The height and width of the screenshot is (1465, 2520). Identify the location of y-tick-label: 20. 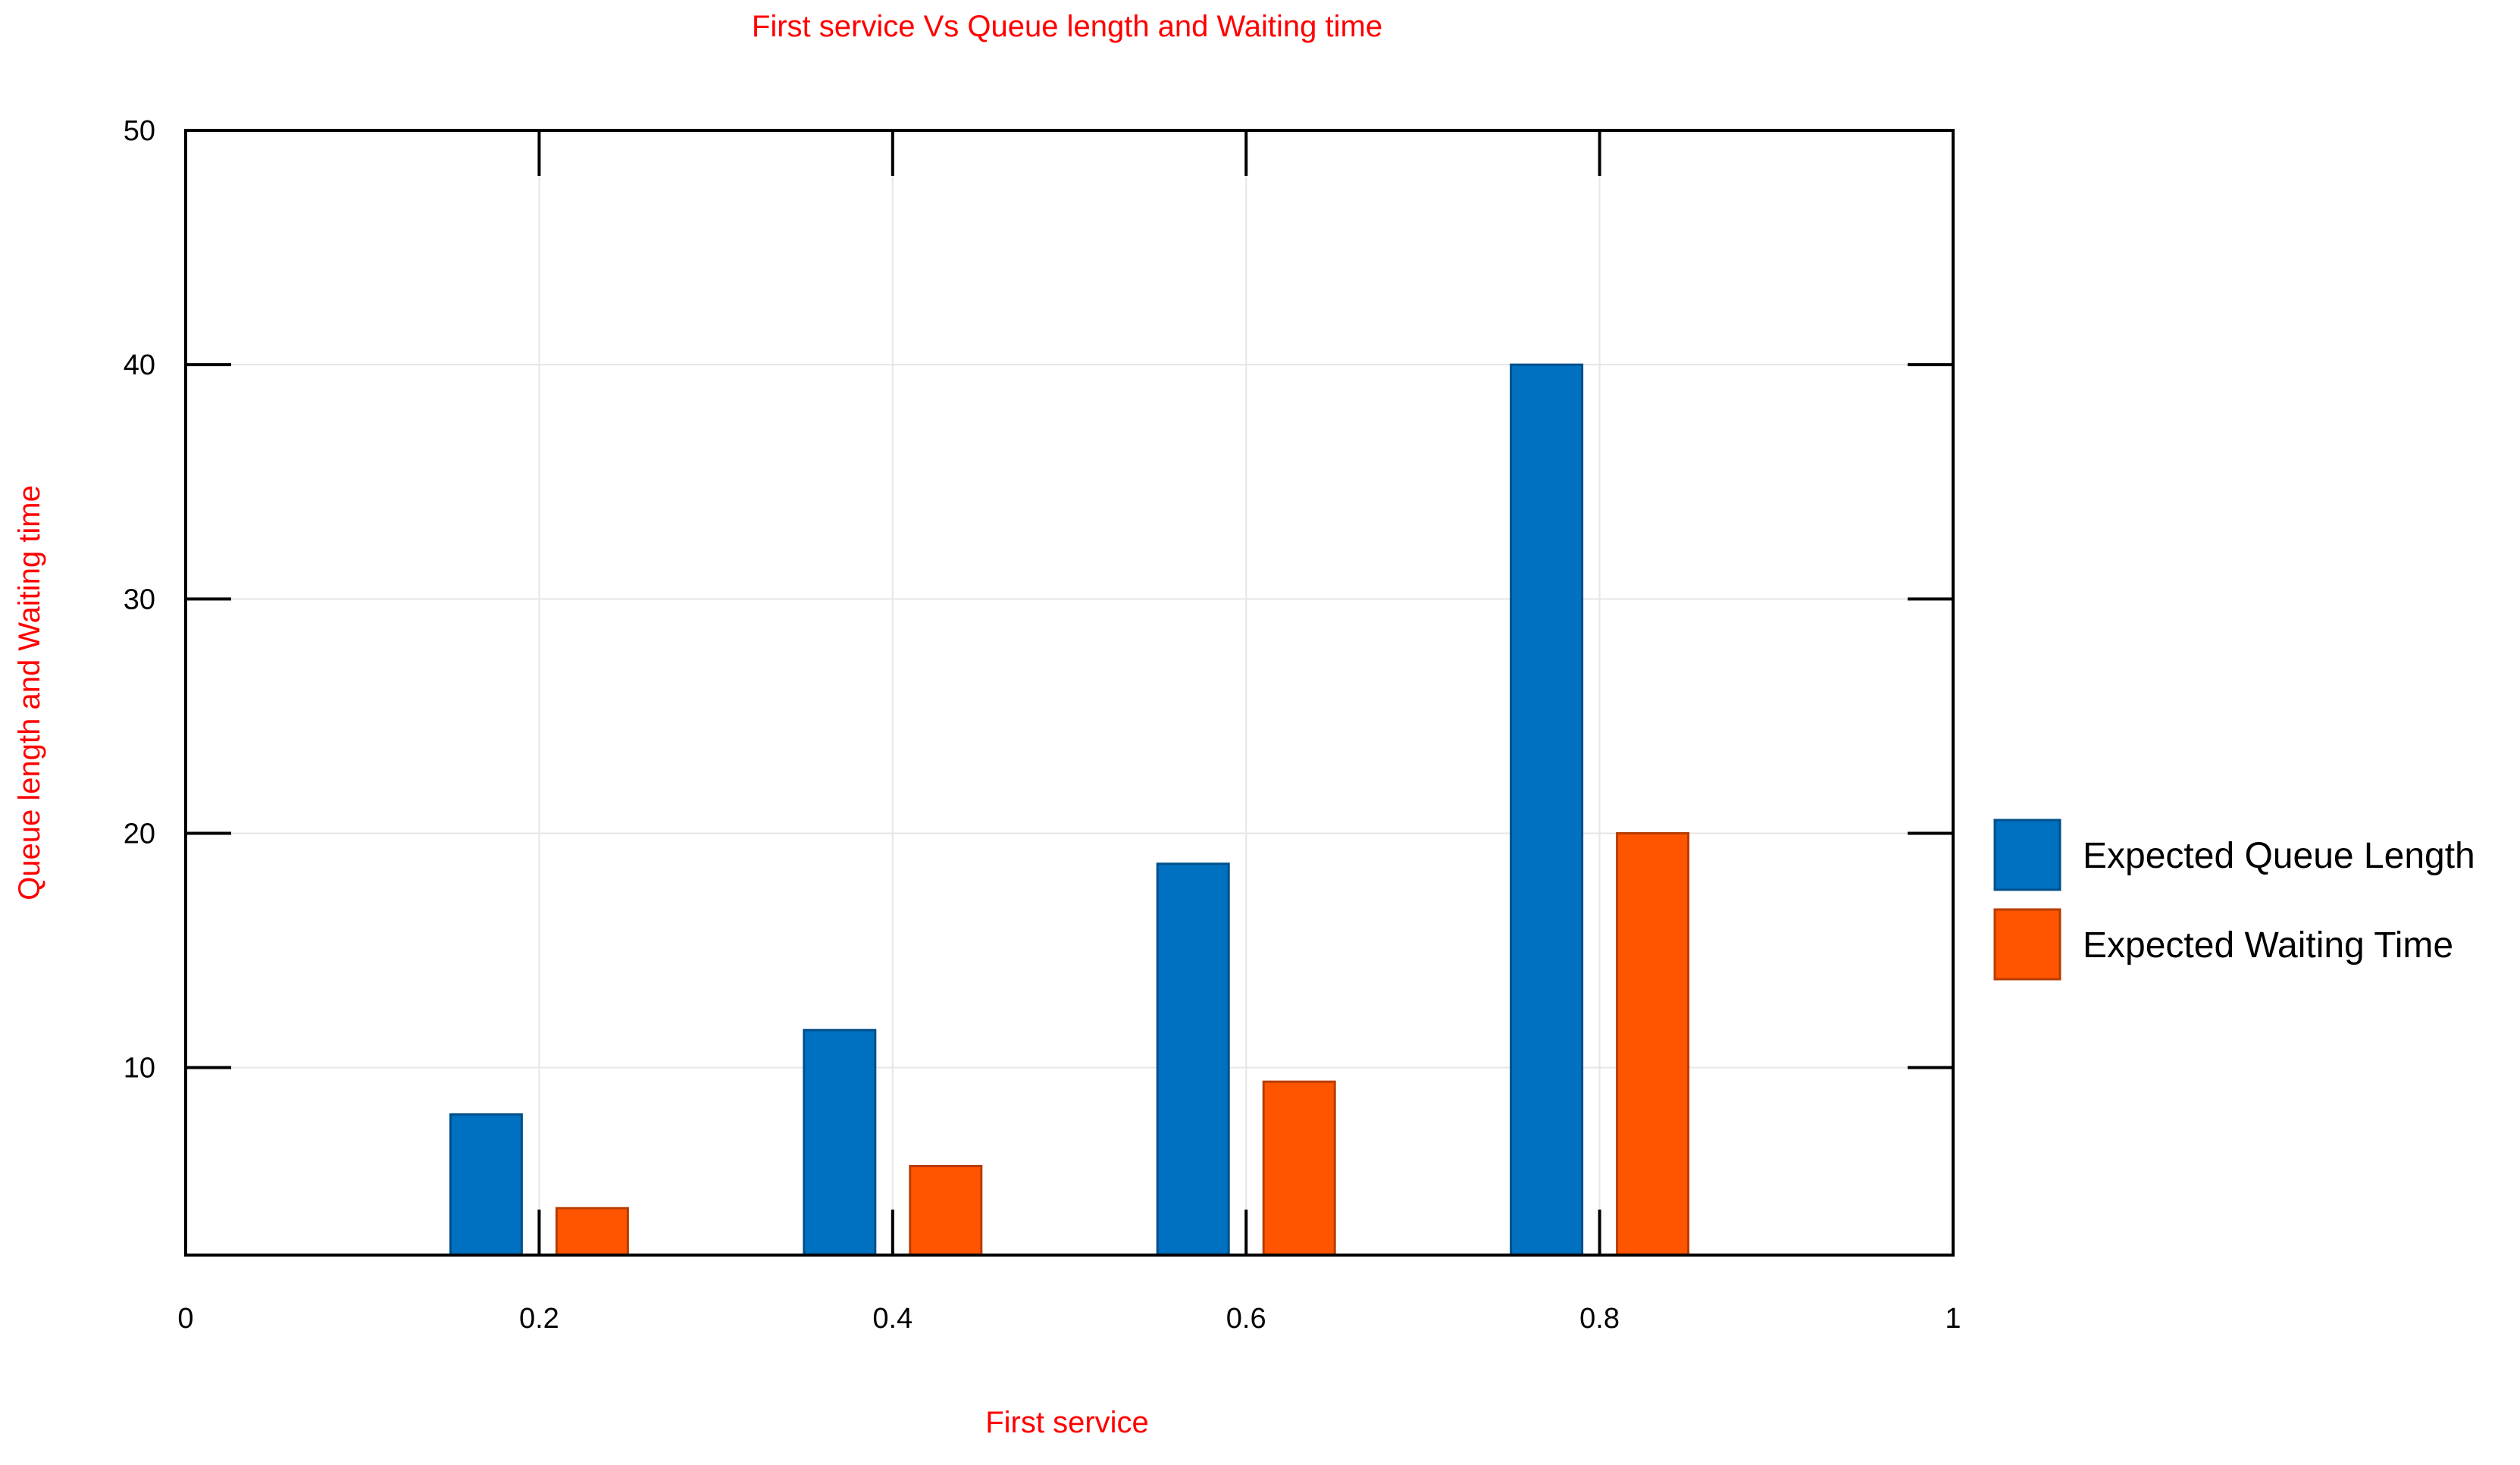
(139, 834).